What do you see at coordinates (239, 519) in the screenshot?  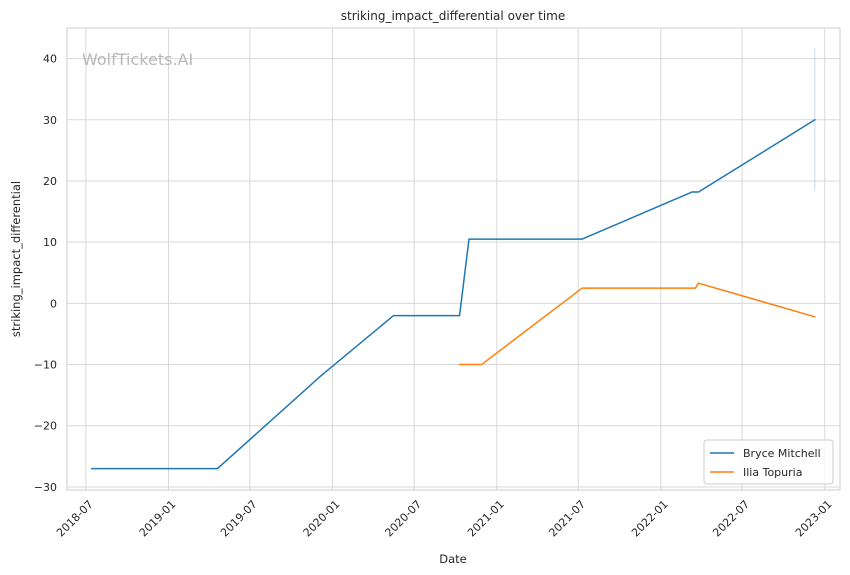 I see `x-tick-label: 2019-07` at bounding box center [239, 519].